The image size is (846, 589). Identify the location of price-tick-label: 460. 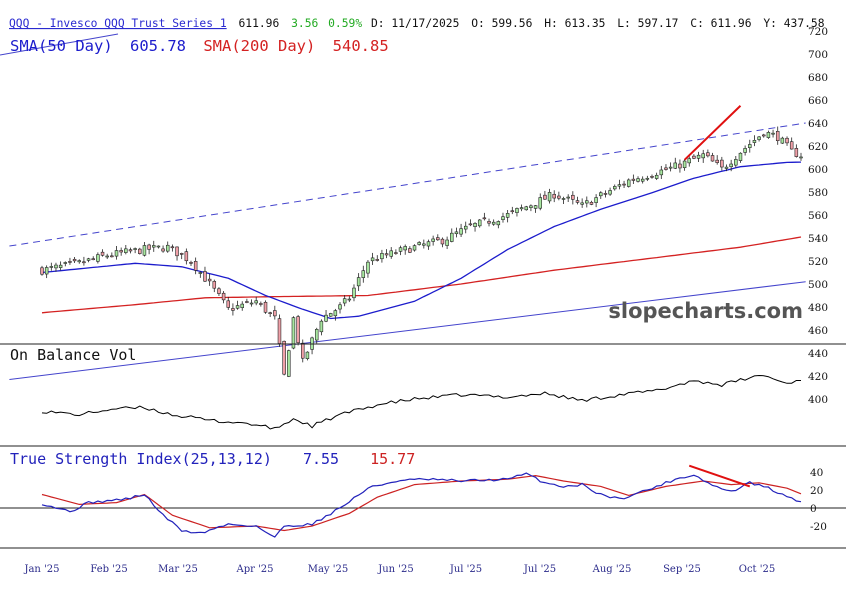
(818, 331).